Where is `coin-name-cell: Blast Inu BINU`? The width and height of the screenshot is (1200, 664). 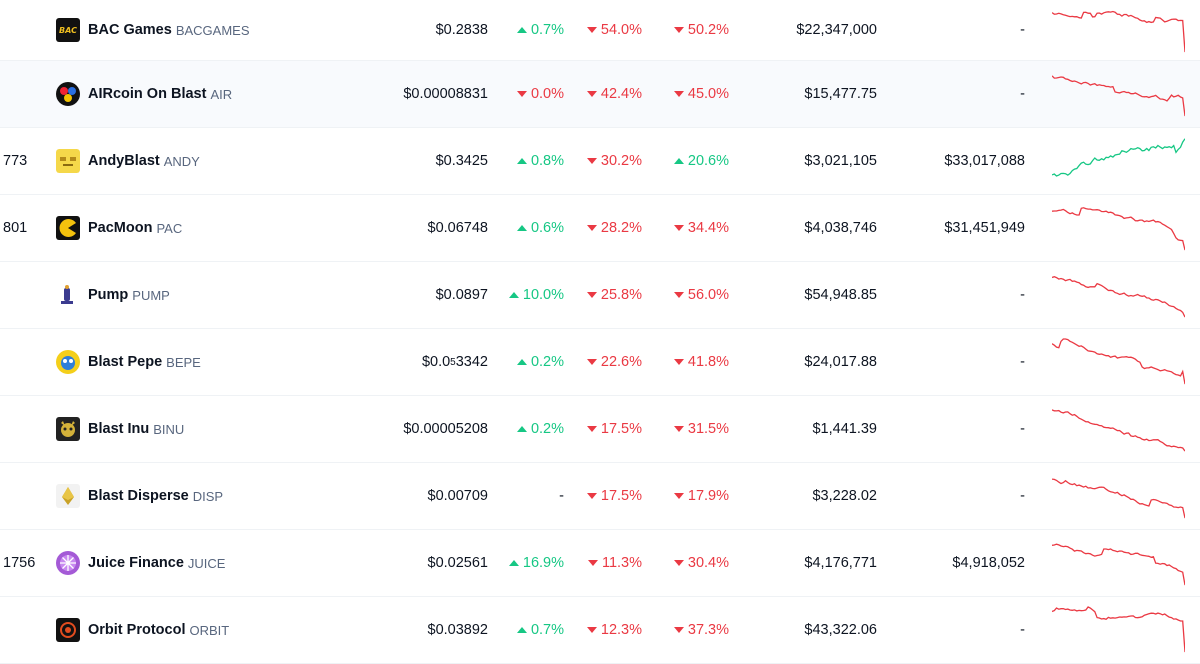 coin-name-cell: Blast Inu BINU is located at coordinates (221, 429).